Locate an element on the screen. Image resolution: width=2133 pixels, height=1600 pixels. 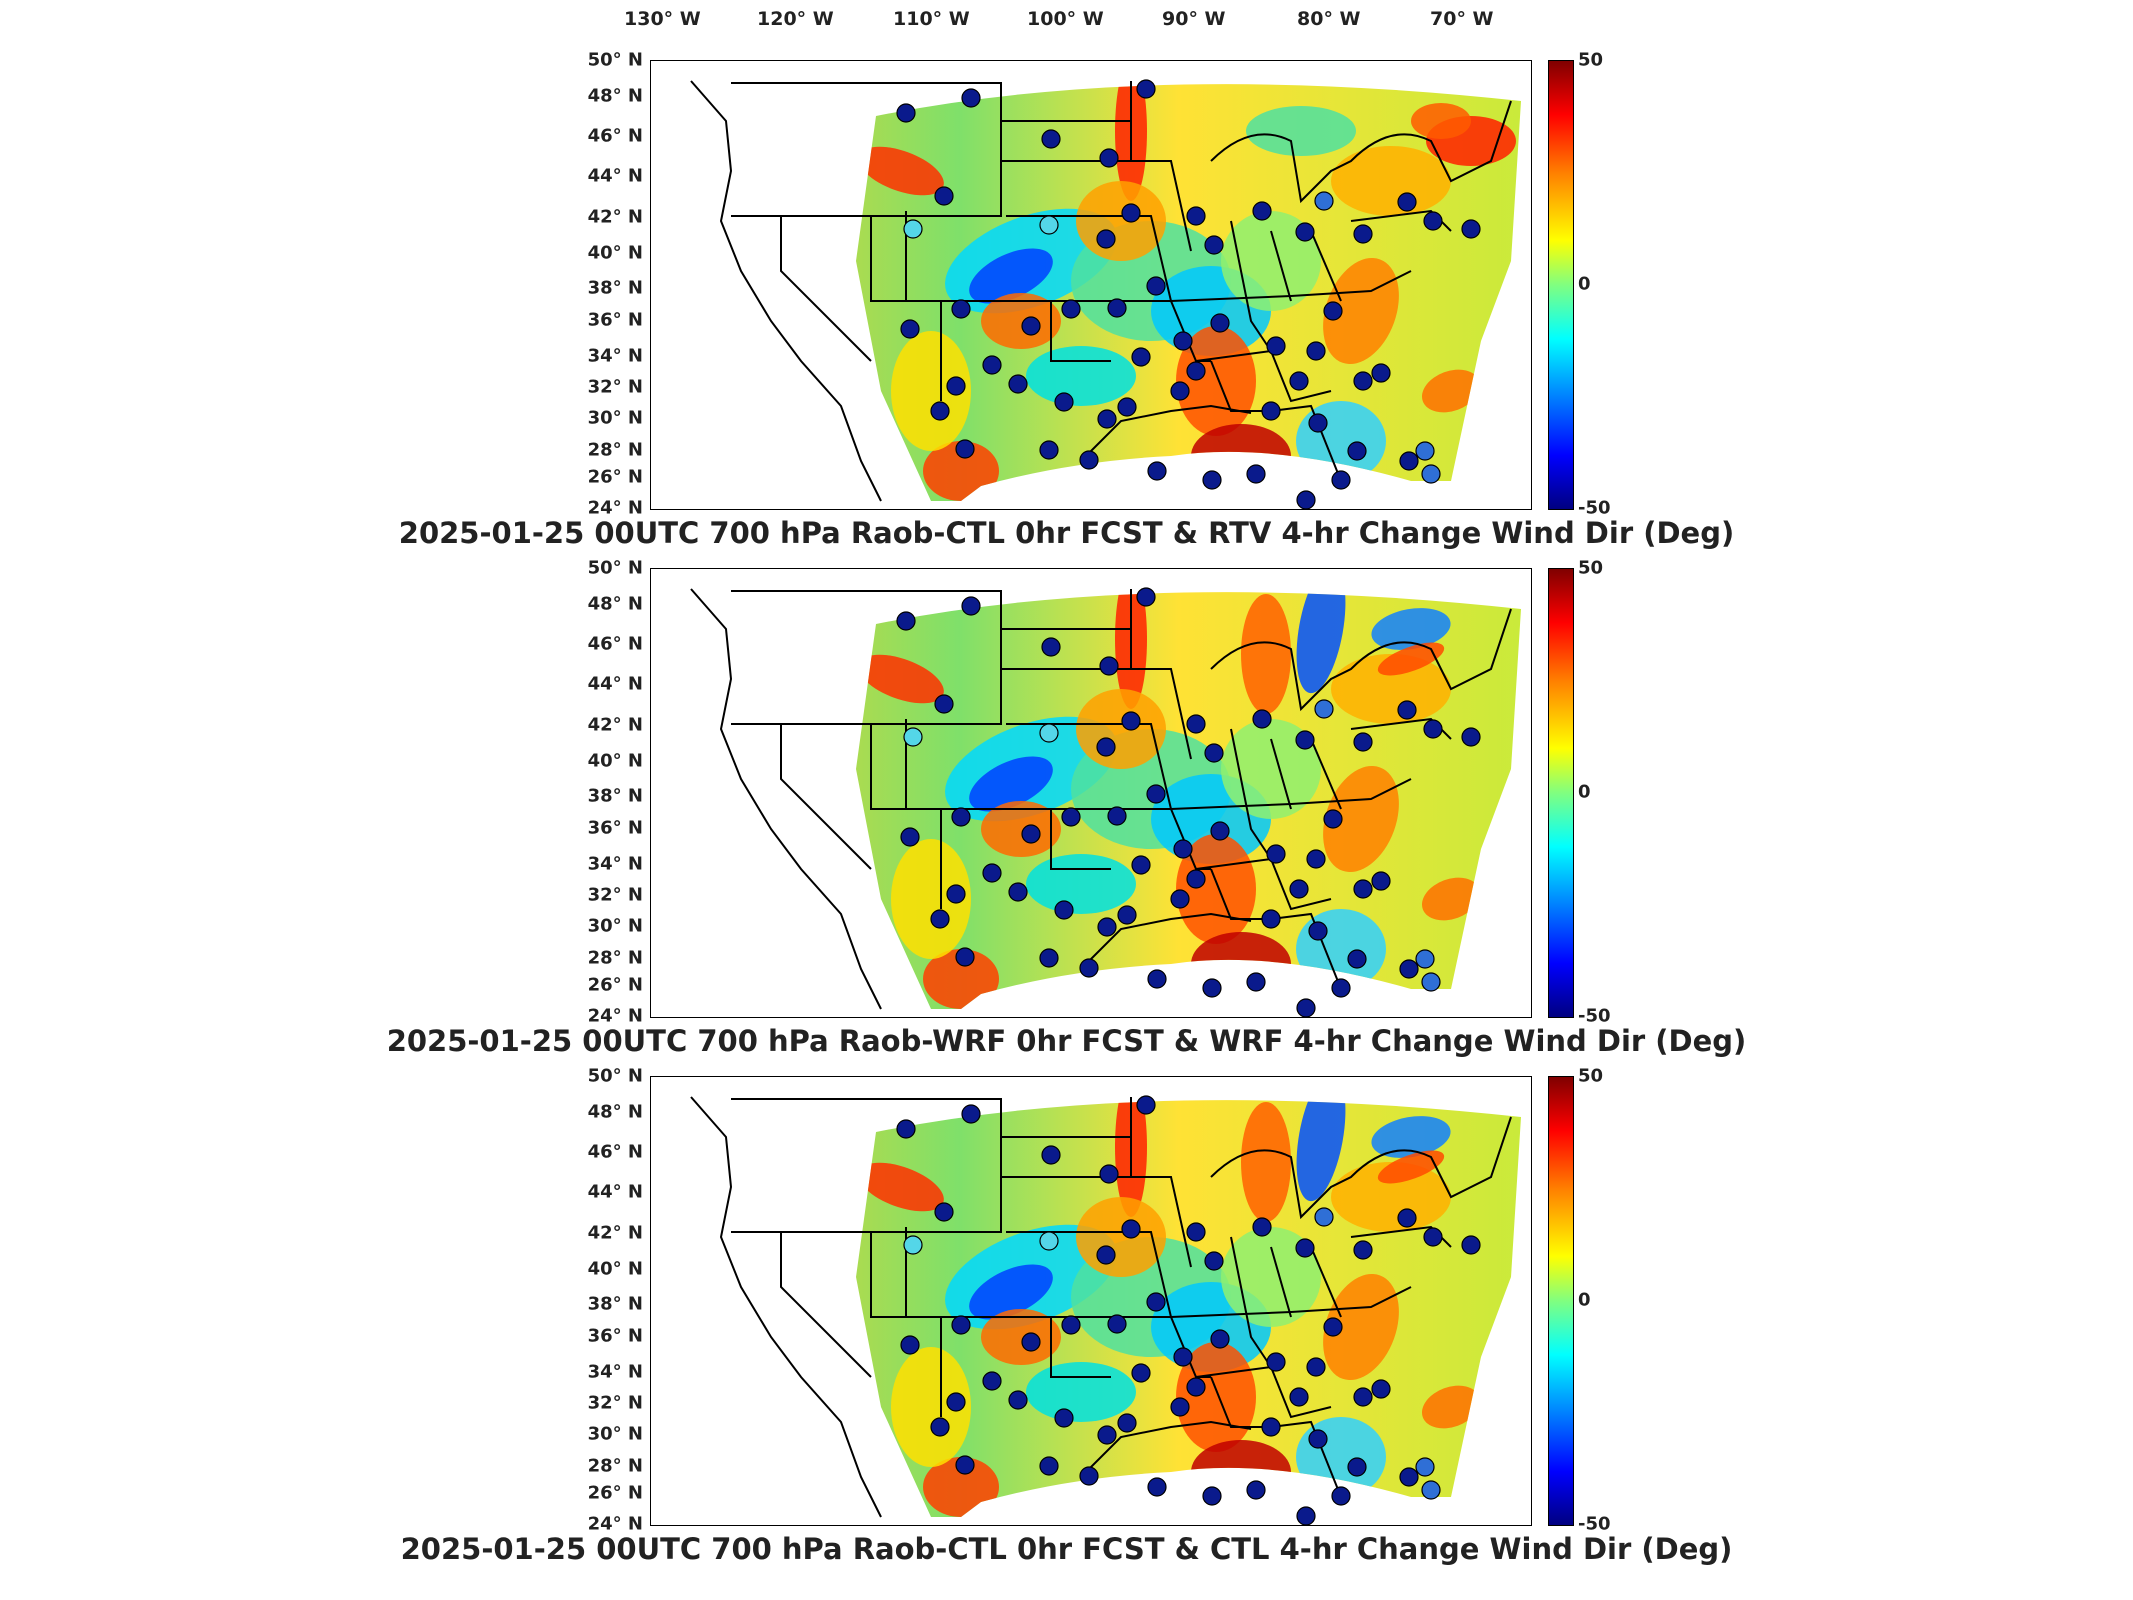
longitude-tick-label: 120° W is located at coordinates (795, 19).